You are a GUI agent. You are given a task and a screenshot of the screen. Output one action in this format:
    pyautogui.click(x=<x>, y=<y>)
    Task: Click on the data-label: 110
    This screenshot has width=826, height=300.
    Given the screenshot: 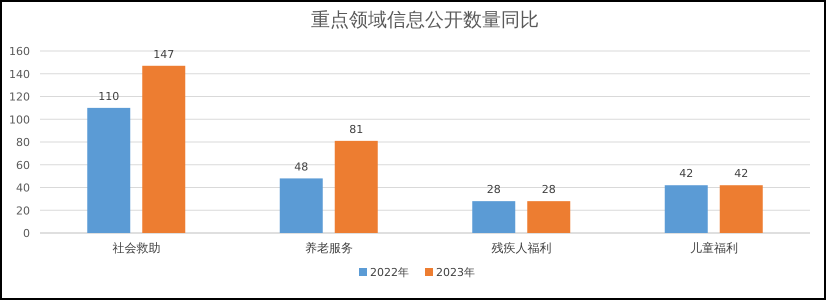 What is the action you would take?
    pyautogui.click(x=109, y=96)
    